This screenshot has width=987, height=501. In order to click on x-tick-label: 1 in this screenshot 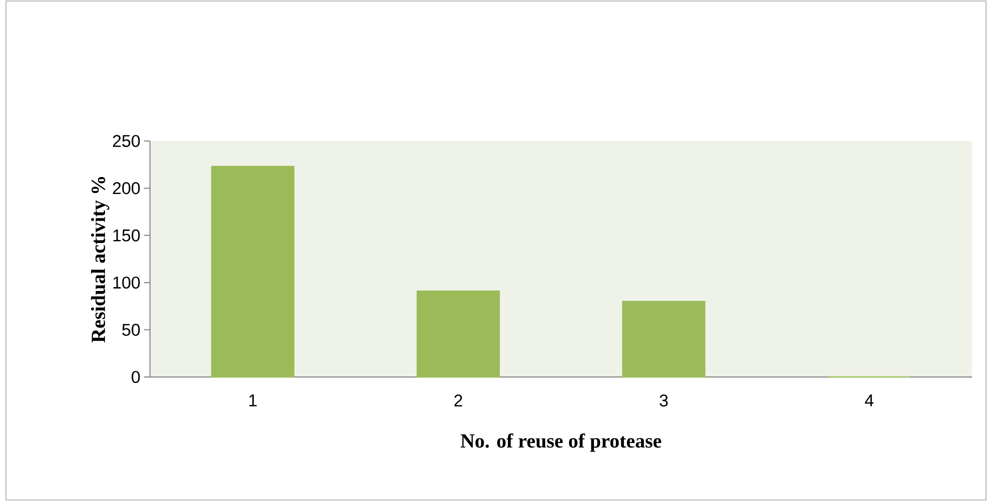, I will do `click(253, 400)`.